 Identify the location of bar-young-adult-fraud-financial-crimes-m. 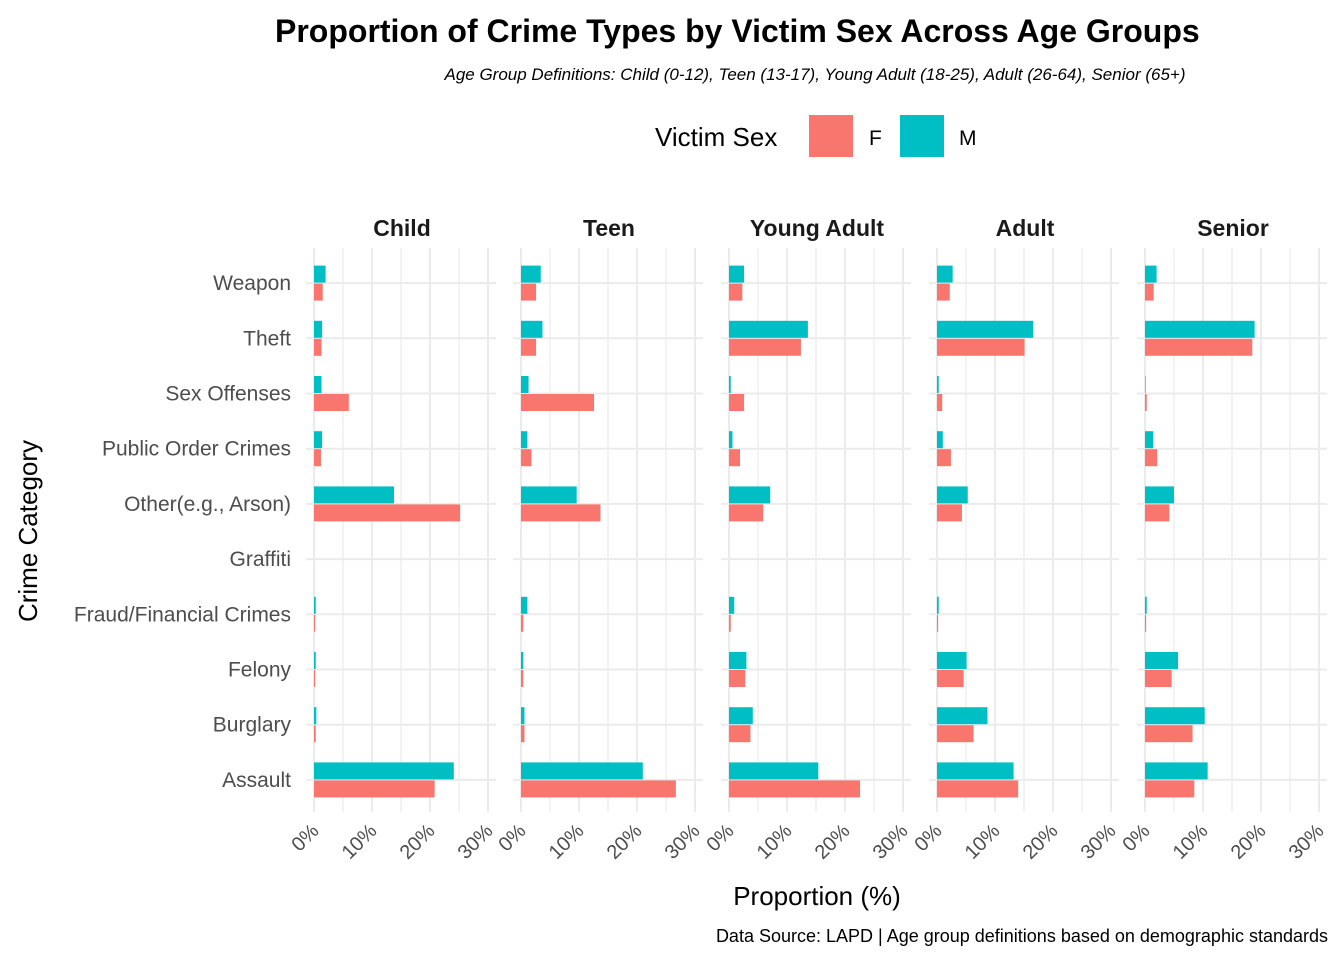
(732, 605).